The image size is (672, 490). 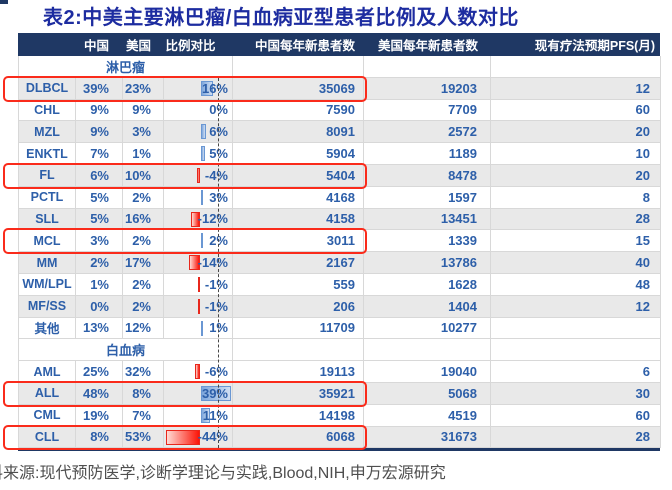 I want to click on cell: ALL, so click(x=47, y=393).